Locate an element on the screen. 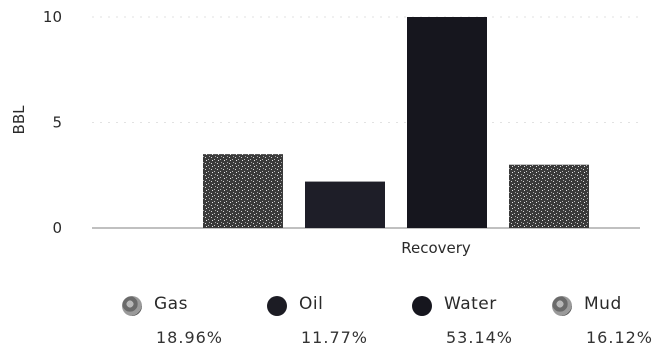 The width and height of the screenshot is (668, 350). bar-mud is located at coordinates (549, 196).